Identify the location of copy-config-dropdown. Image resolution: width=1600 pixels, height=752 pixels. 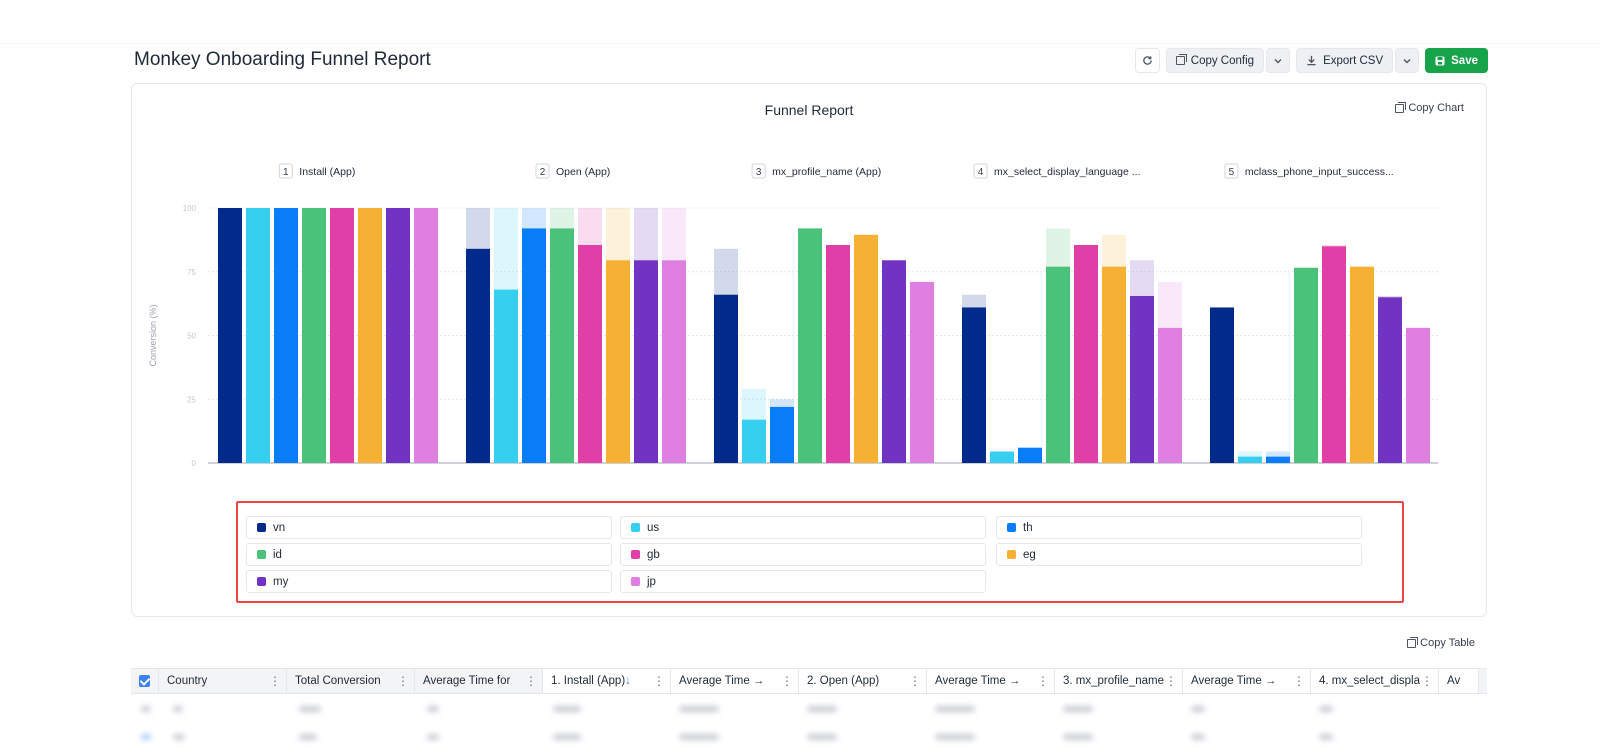
(1278, 60).